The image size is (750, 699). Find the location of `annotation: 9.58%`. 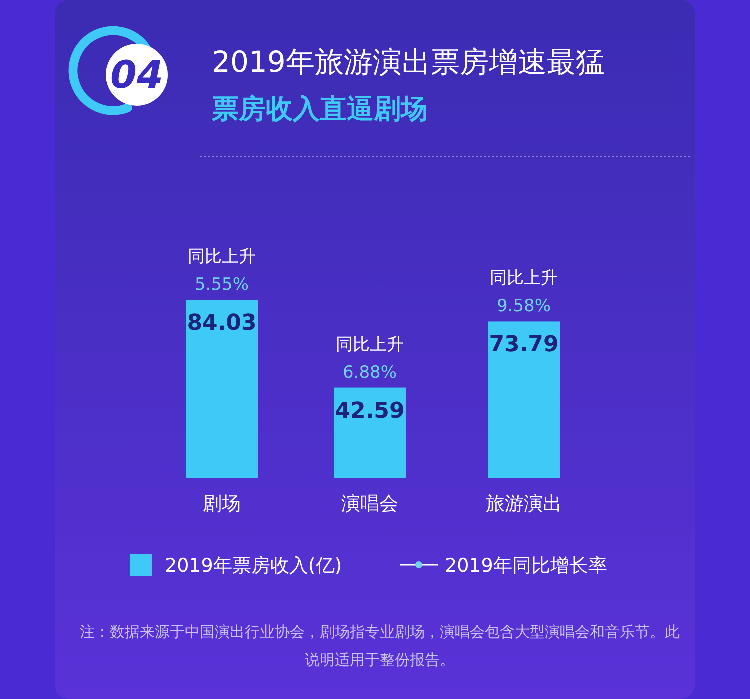

annotation: 9.58% is located at coordinates (524, 306).